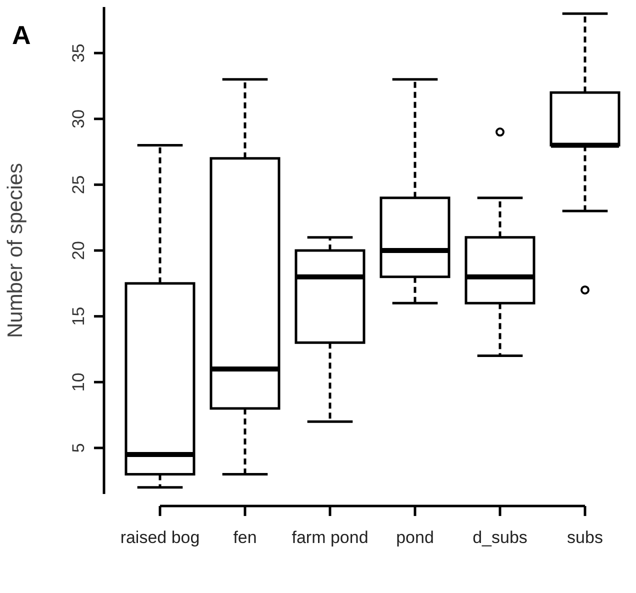  I want to click on y-tick-label: 25, so click(78, 184).